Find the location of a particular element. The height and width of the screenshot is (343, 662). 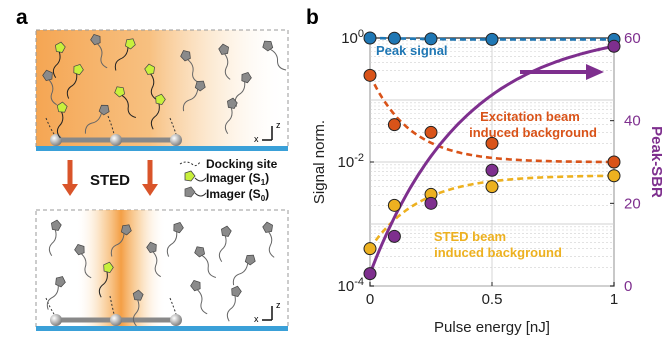

bottom-axes-indicator: z x is located at coordinates (267, 312).